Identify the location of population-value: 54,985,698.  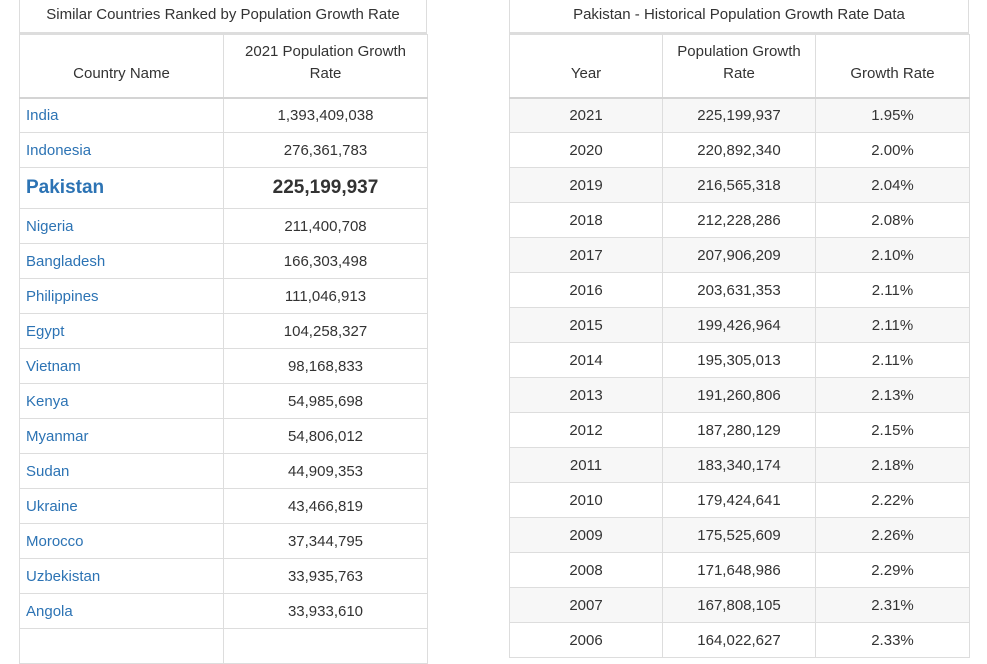
(325, 401).